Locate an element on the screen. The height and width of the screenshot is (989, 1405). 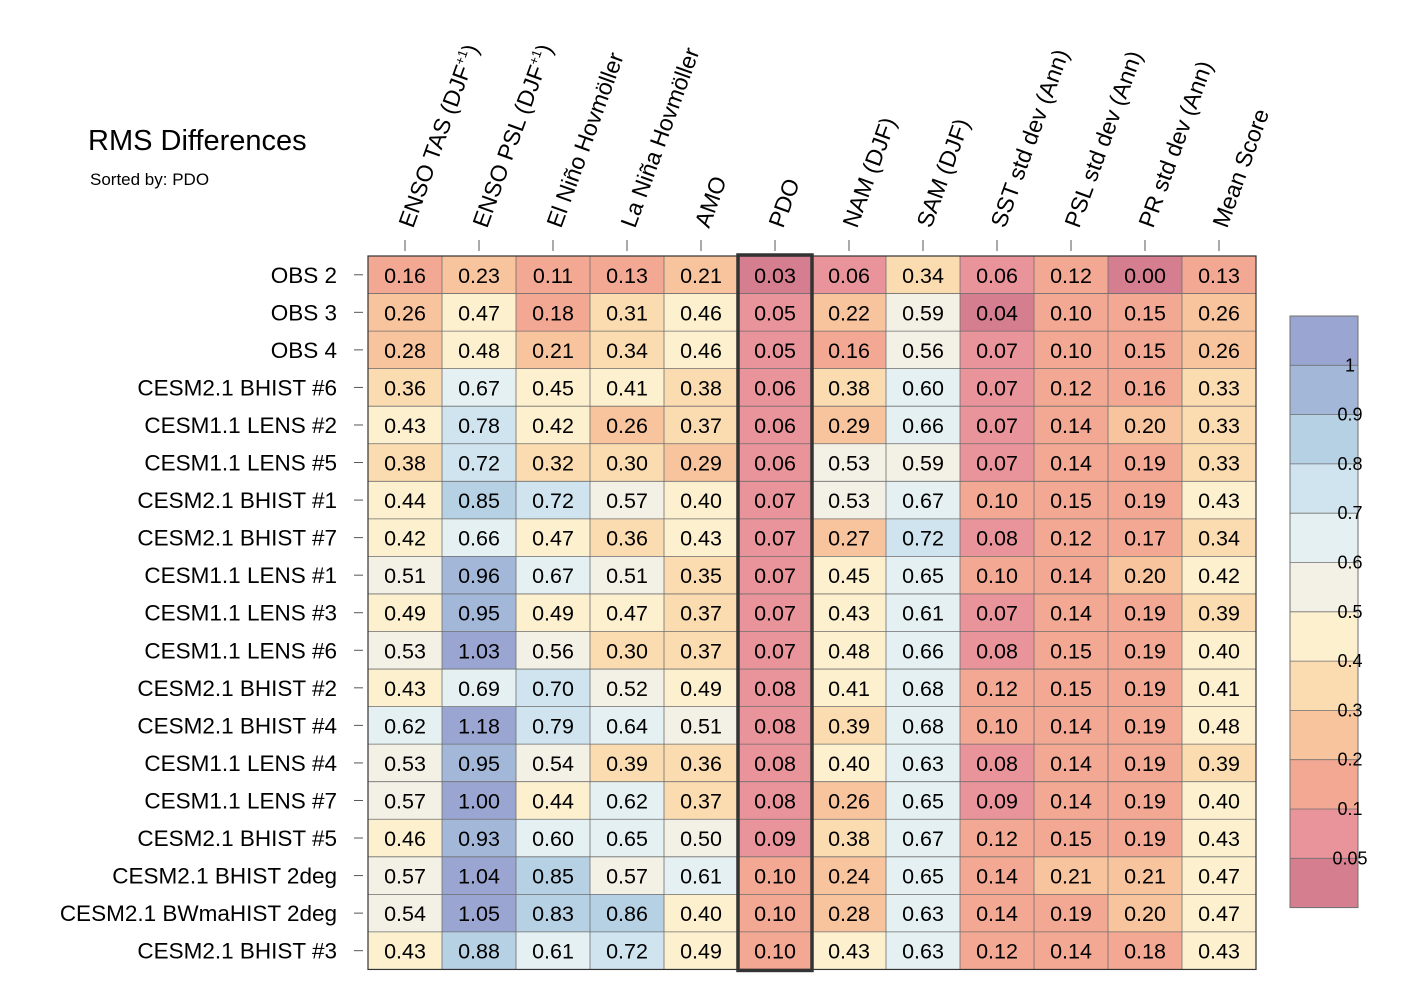
cell-value: 0.35 is located at coordinates (701, 576).